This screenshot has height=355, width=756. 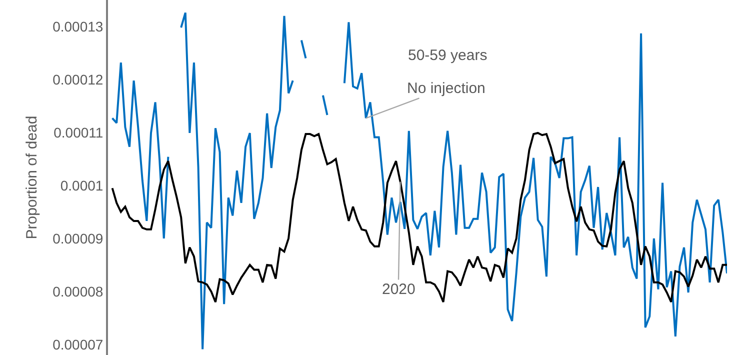 I want to click on text: No injection, so click(x=446, y=88).